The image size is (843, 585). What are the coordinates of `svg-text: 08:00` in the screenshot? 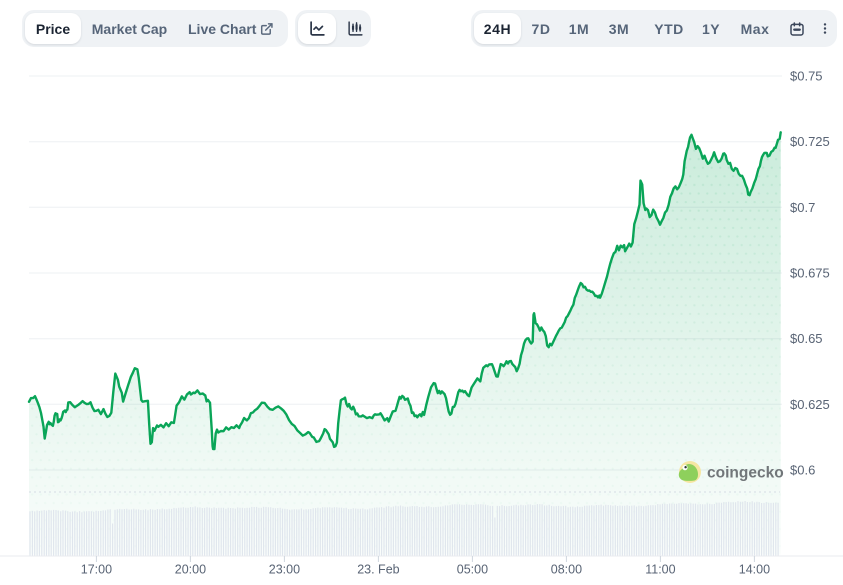 It's located at (566, 570).